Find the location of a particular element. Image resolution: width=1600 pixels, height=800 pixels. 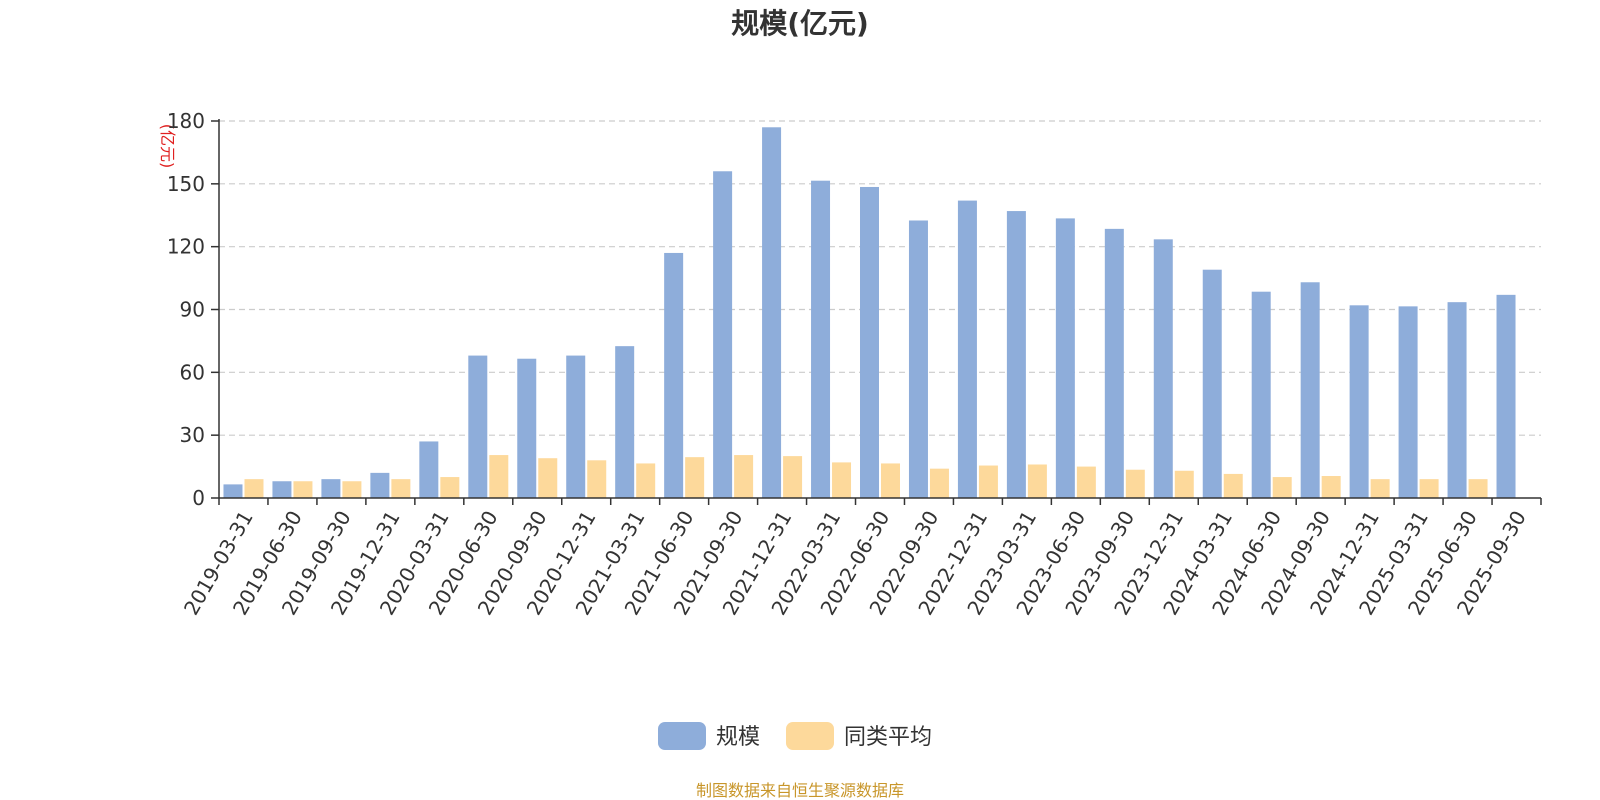

legend: 规模 同类平均 is located at coordinates (795, 736).